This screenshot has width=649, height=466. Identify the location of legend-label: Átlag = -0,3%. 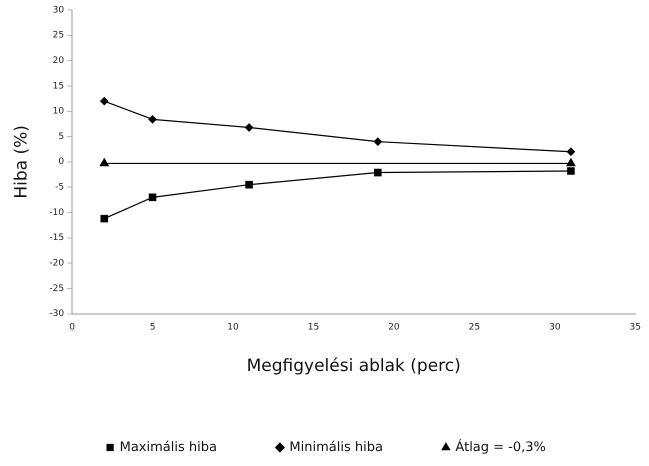
(500, 446).